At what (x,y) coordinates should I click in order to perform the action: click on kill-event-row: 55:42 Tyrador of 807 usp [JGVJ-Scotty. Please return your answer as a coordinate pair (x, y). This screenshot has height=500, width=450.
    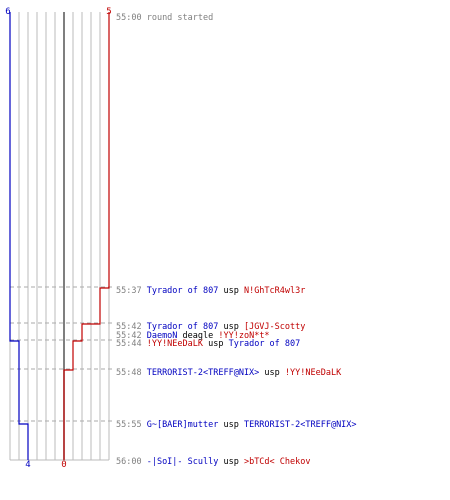
    Looking at the image, I should click on (210, 327).